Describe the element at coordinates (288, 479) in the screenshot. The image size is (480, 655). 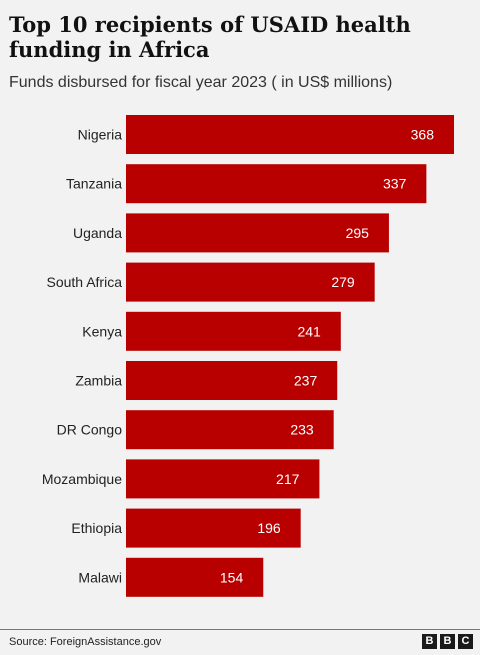
I see `data-label: 217` at that location.